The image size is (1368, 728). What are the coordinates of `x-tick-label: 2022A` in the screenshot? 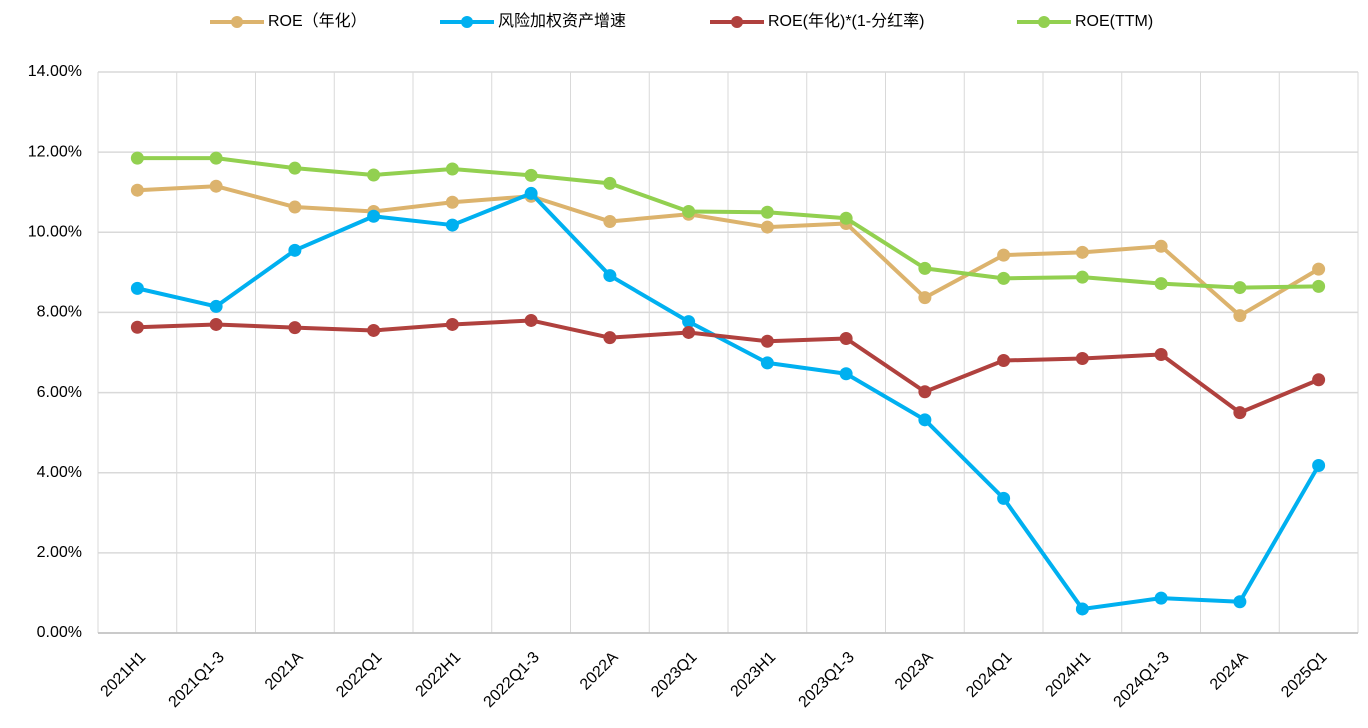 It's located at (599, 671).